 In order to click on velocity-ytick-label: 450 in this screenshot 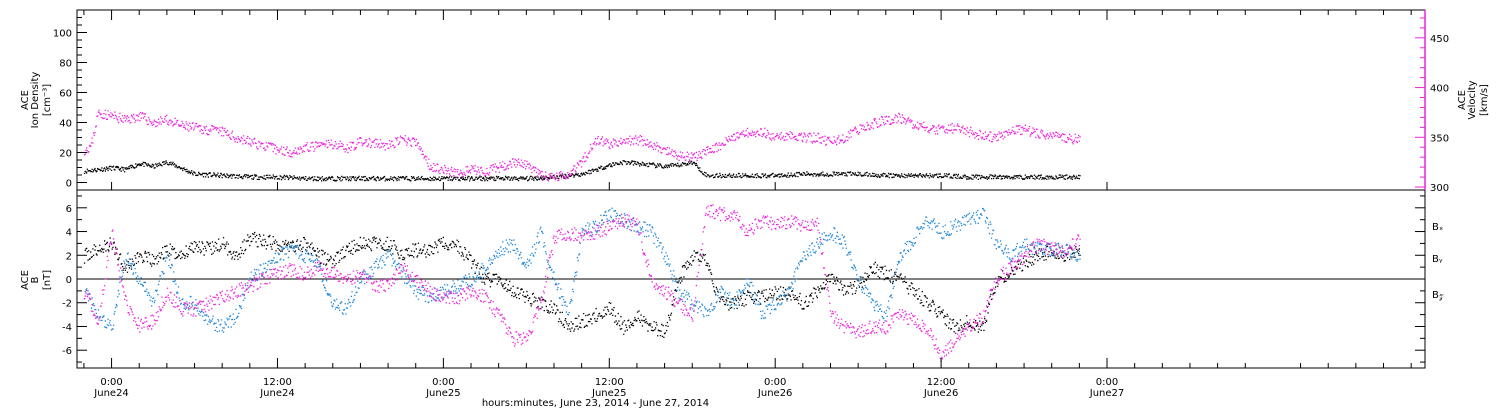, I will do `click(1439, 39)`.